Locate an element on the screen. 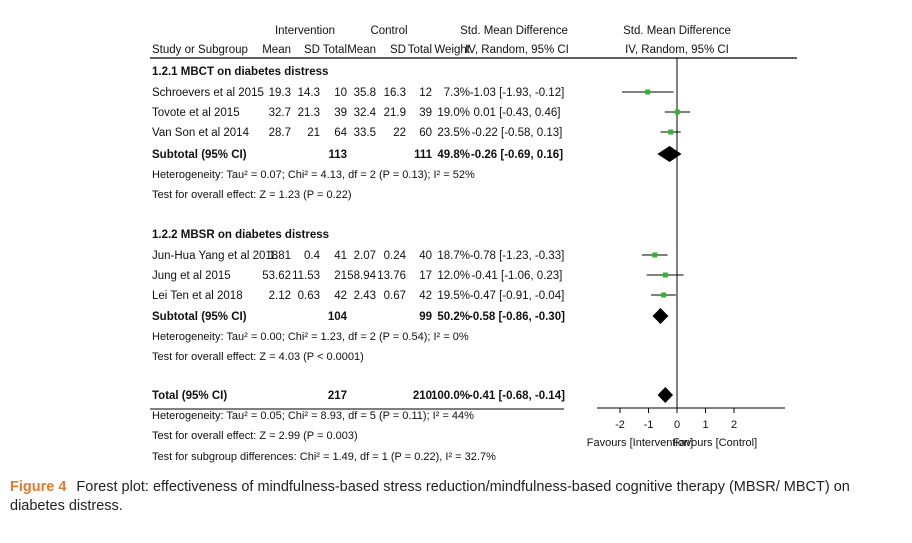 Image resolution: width=912 pixels, height=543 pixels. header-weight: Weight is located at coordinates (452, 50).